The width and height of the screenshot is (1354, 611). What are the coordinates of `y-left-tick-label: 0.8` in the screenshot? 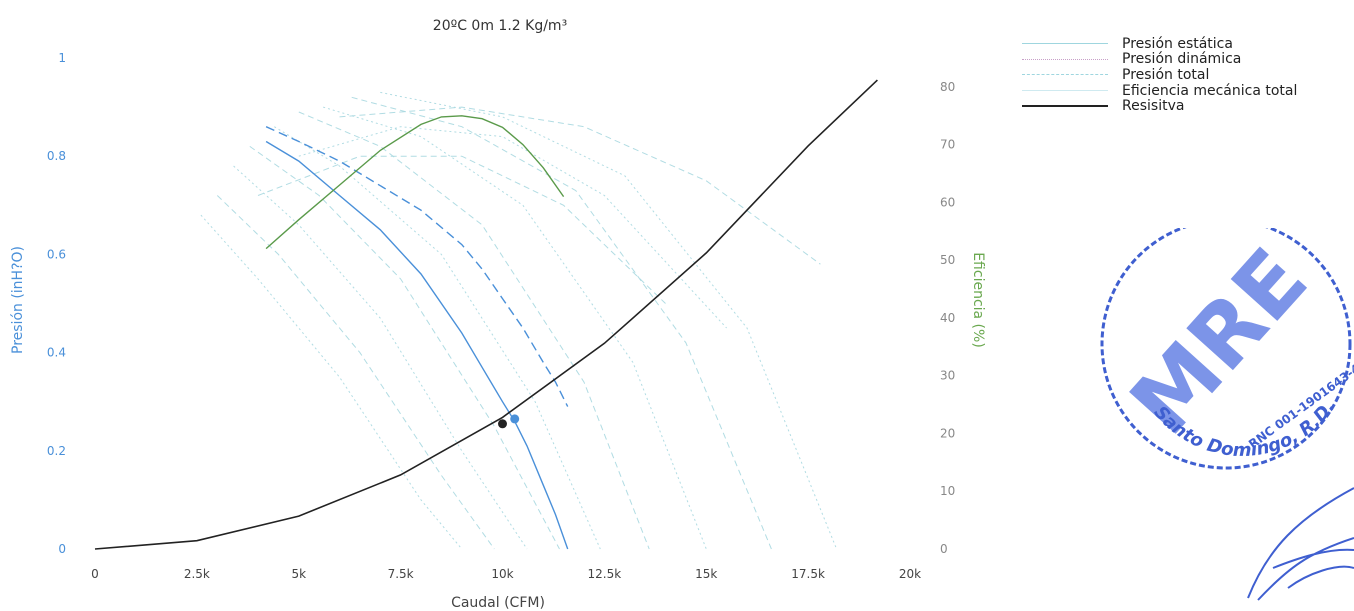 It's located at (56, 156).